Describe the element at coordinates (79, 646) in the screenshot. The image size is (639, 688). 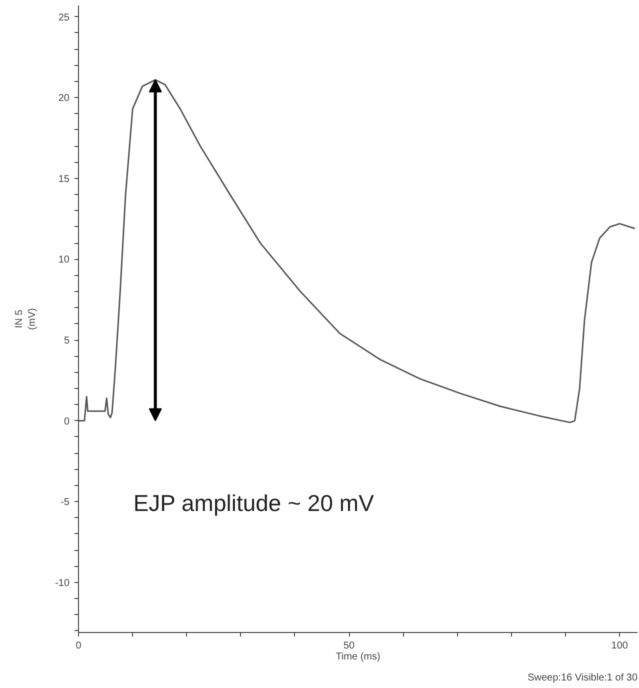
I see `x-tick-label: 0` at that location.